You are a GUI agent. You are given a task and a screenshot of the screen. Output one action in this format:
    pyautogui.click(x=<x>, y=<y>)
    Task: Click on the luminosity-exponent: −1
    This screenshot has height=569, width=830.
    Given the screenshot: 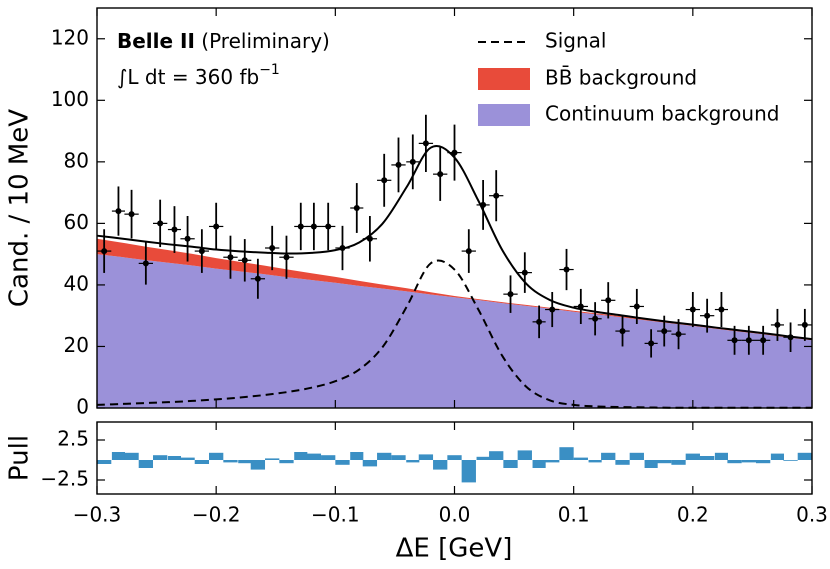 What is the action you would take?
    pyautogui.click(x=269, y=70)
    